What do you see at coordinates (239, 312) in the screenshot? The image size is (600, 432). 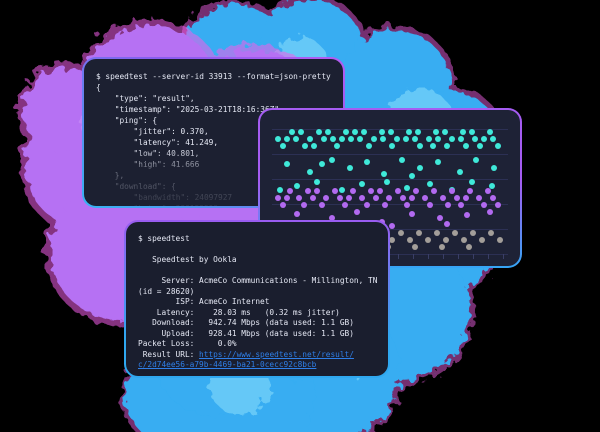 I see `latency-line: Latency: 28.03 ms (0.32 ms jitter)` at bounding box center [239, 312].